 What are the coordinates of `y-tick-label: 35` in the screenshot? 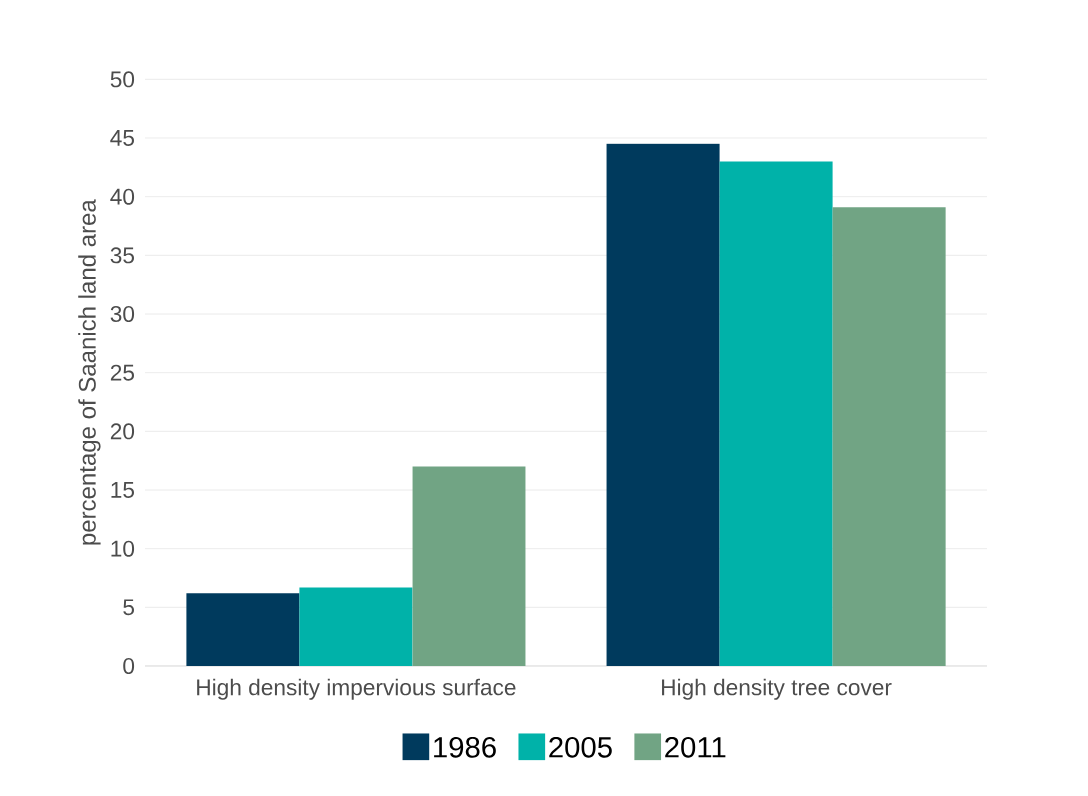 It's located at (122, 255).